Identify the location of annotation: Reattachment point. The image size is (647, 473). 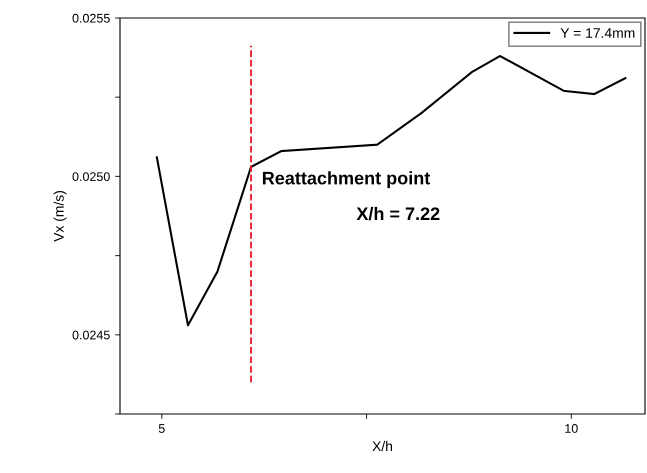
(346, 179).